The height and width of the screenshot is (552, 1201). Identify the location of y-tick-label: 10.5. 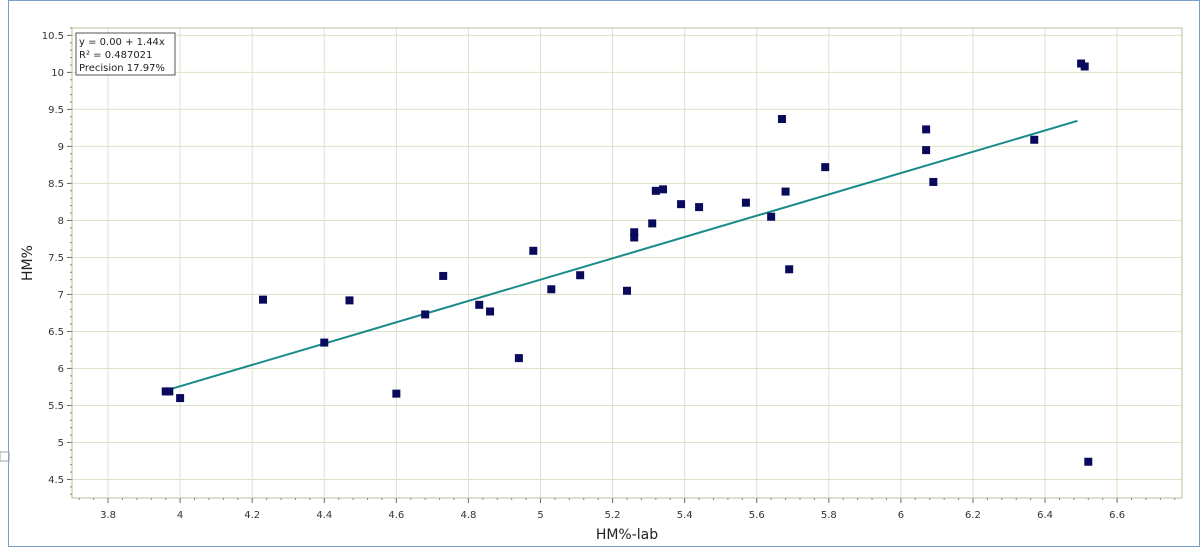
(53, 36).